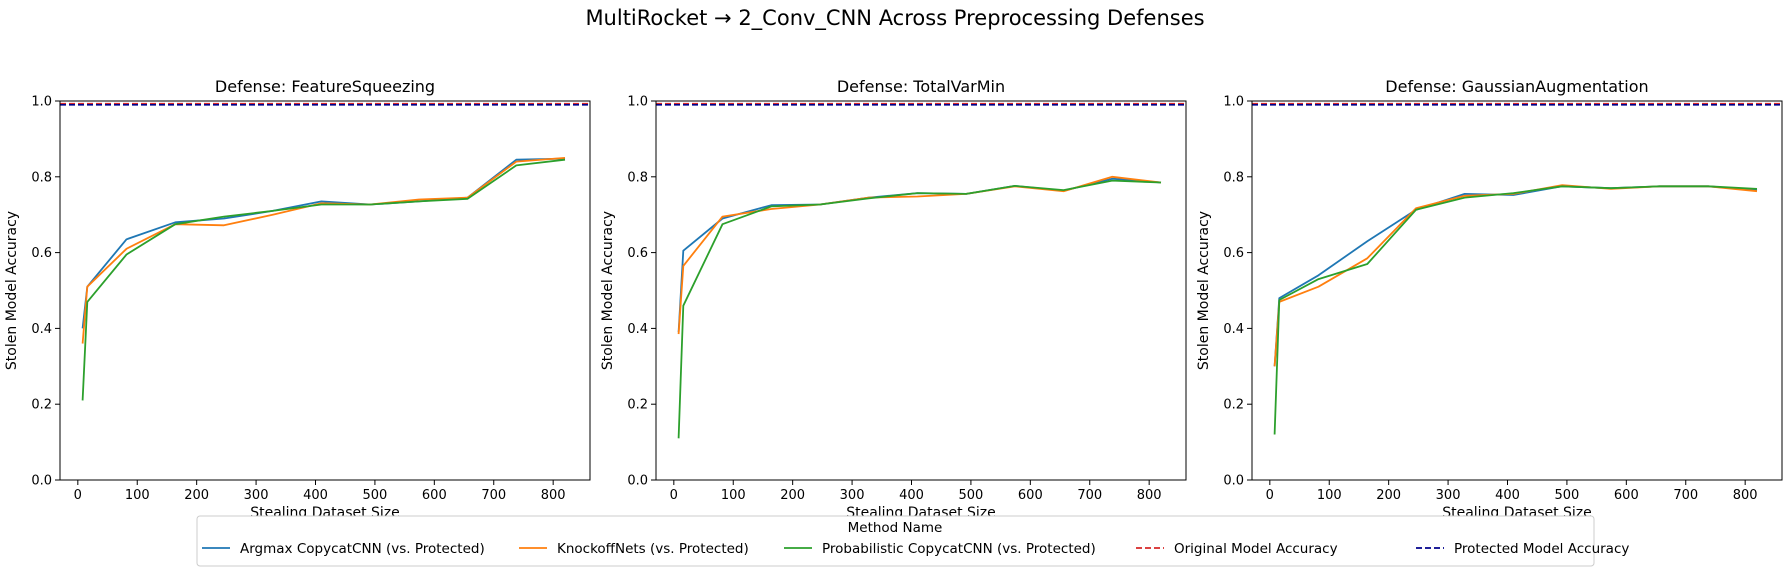  Describe the element at coordinates (362, 549) in the screenshot. I see `legend-label: Argmax CopycatCNN (vs. Protected)` at that location.